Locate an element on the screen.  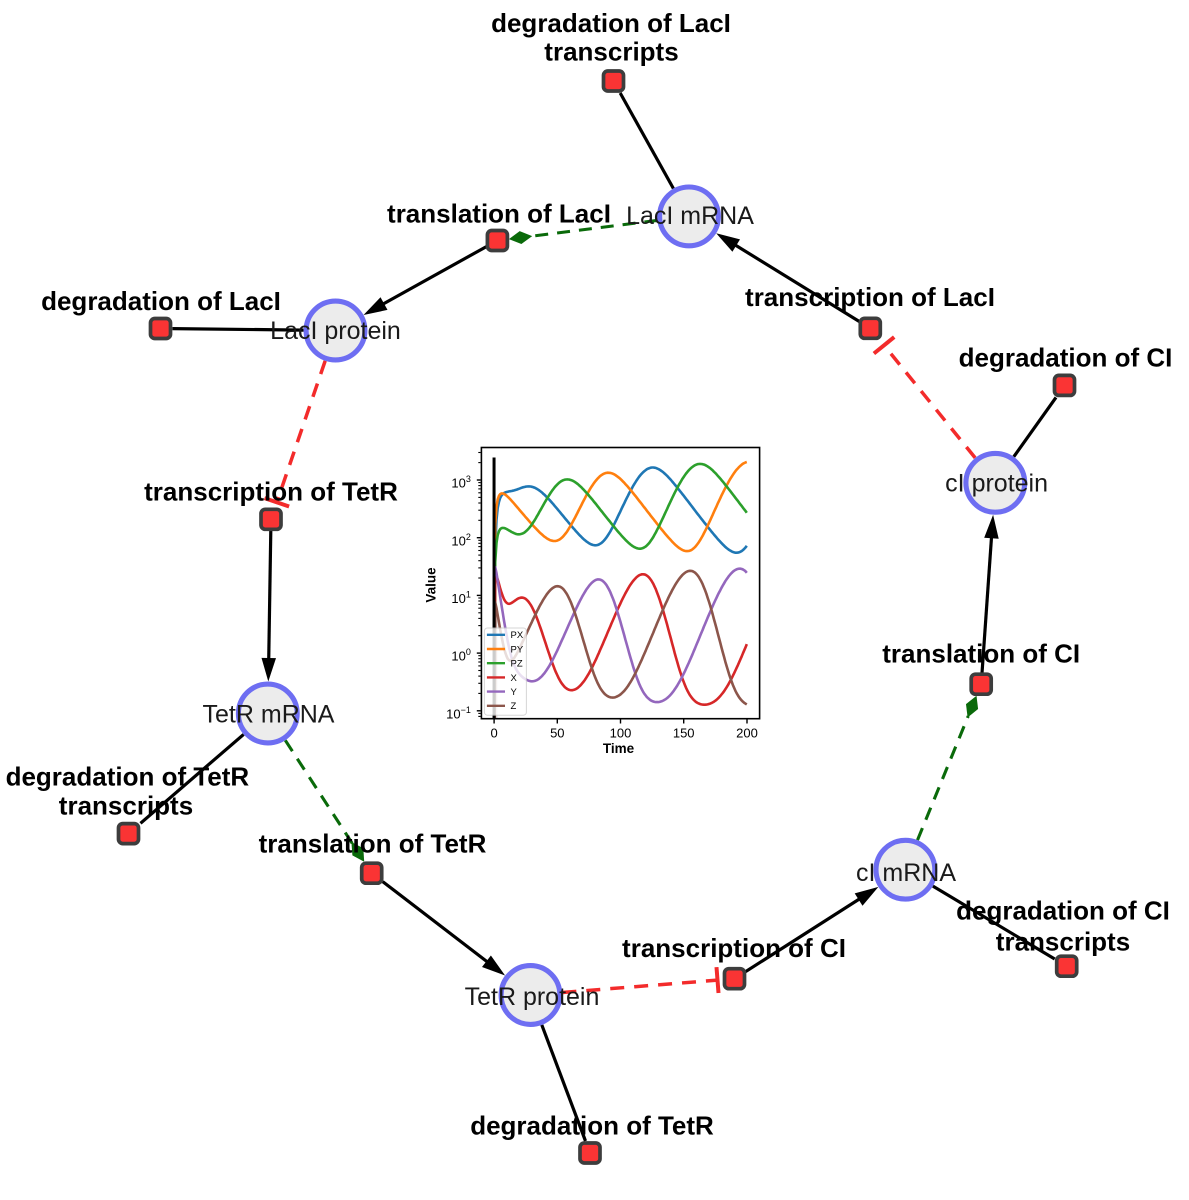
svg-text: cI mRNA is located at coordinates (906, 873).